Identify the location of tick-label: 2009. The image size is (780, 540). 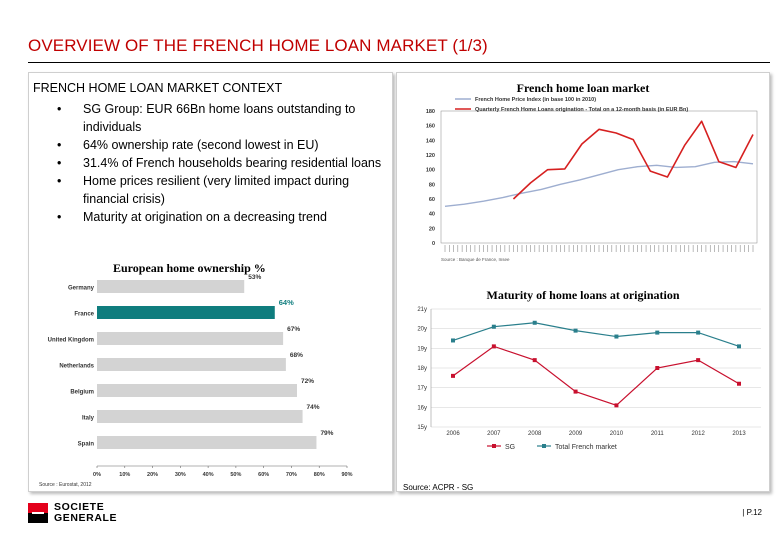
(576, 434).